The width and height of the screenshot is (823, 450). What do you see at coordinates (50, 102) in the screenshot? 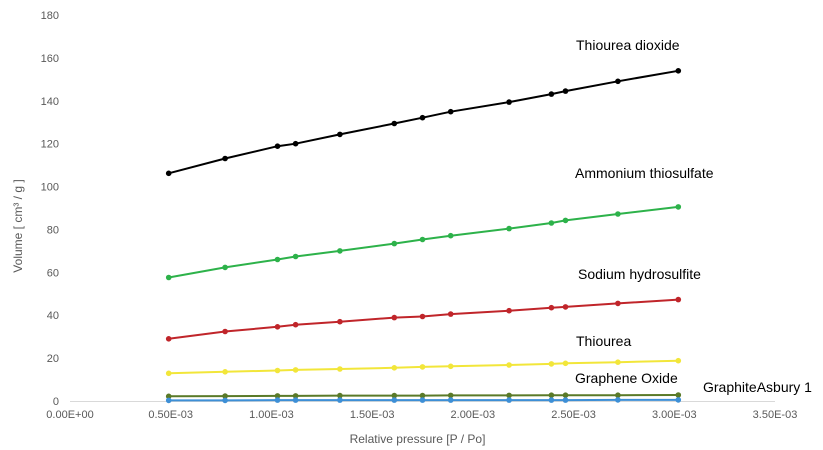
I see `y-tick-label: 140` at bounding box center [50, 102].